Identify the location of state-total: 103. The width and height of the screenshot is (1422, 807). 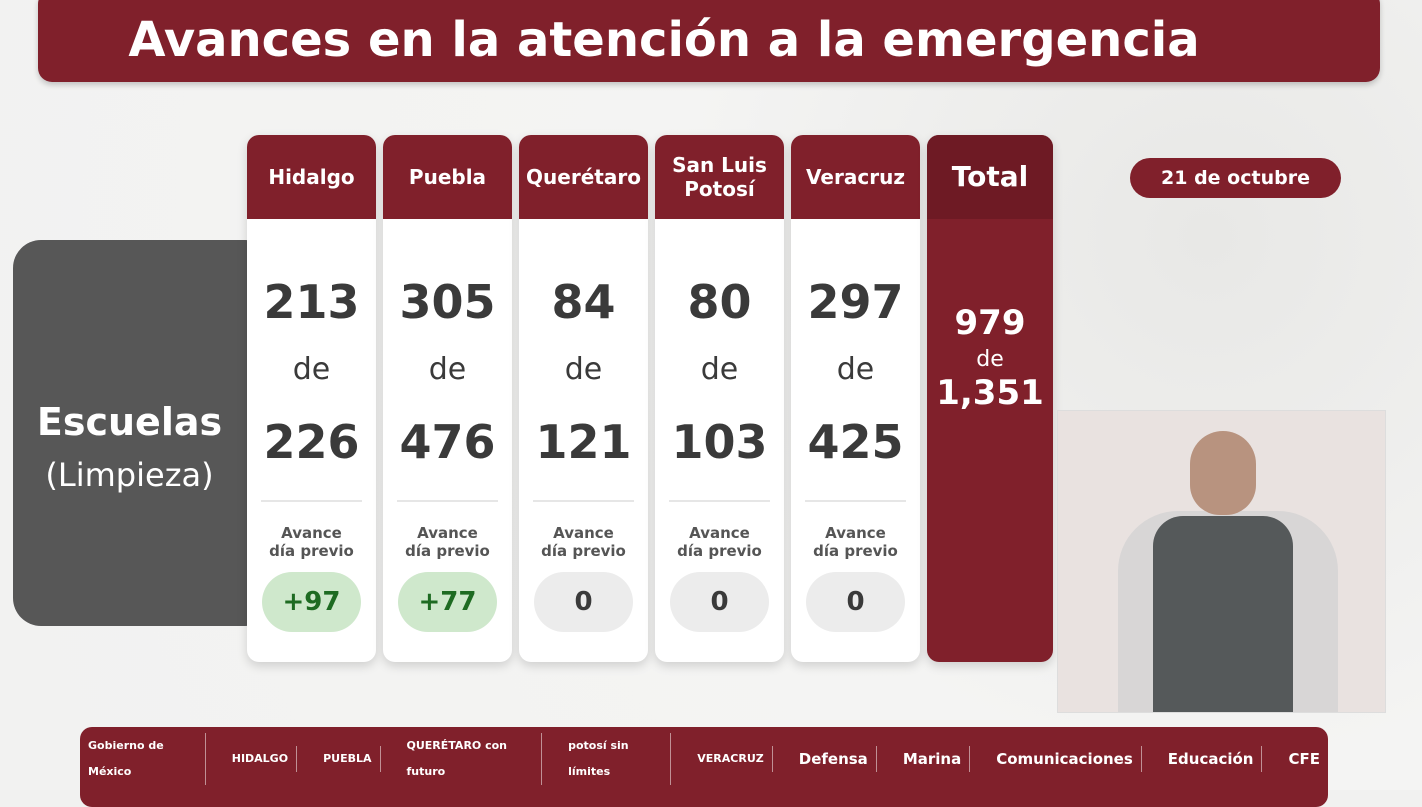
(719, 442).